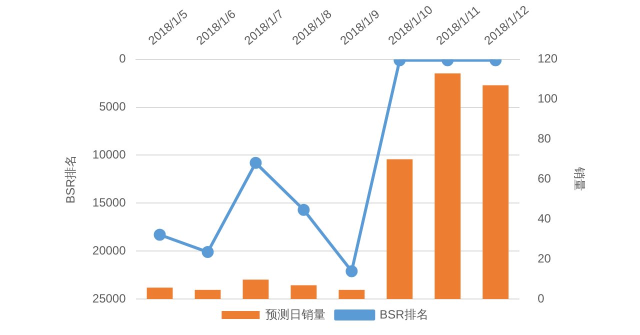  What do you see at coordinates (545, 218) in the screenshot?
I see `y2-tick-label: 40` at bounding box center [545, 218].